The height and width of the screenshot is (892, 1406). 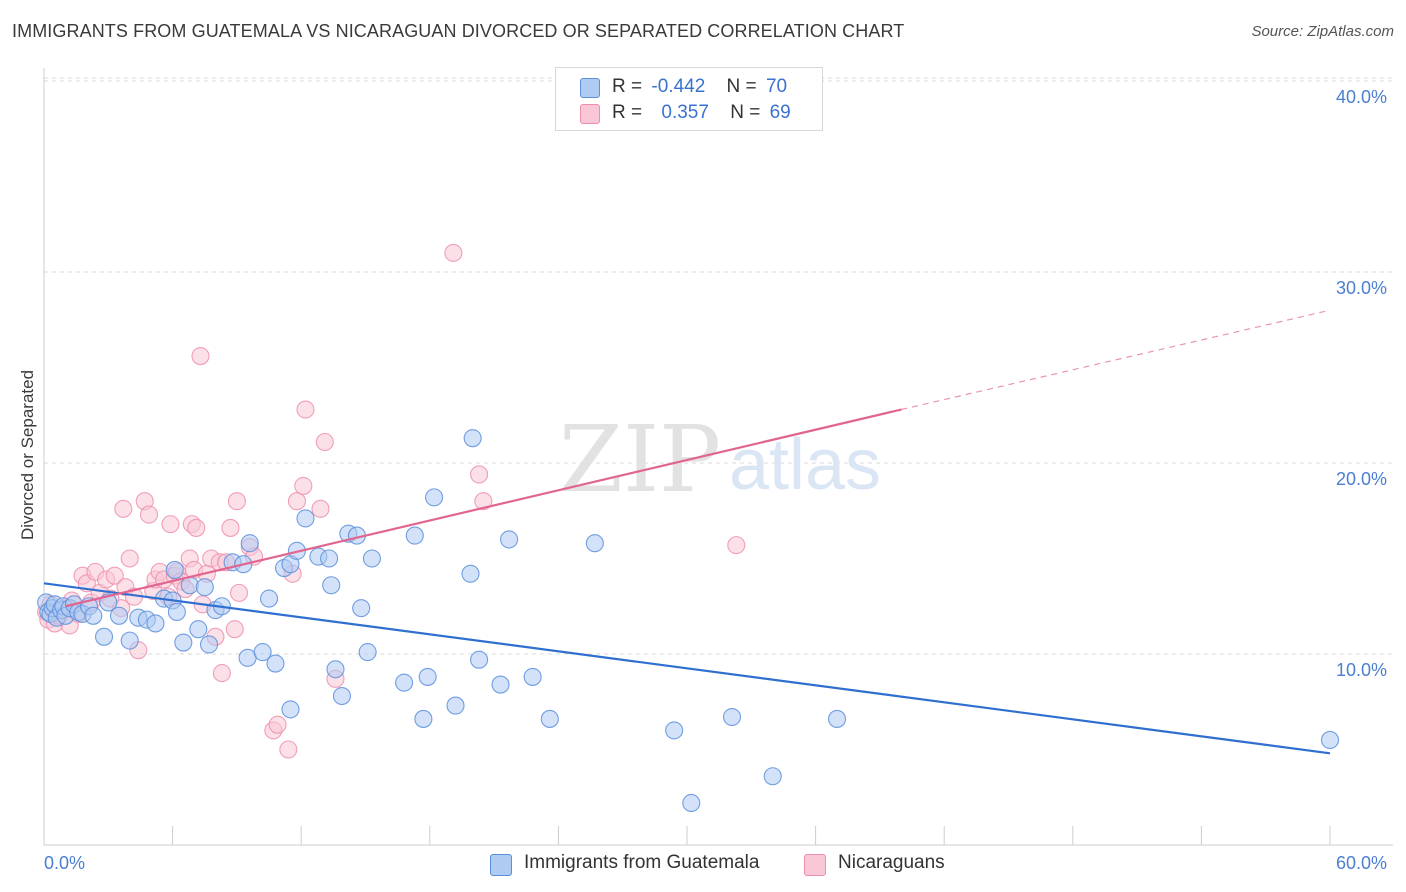 I want to click on correlation-legend: R = -0.442 N = 70 R = 0.357 N = 69, so click(x=689, y=99).